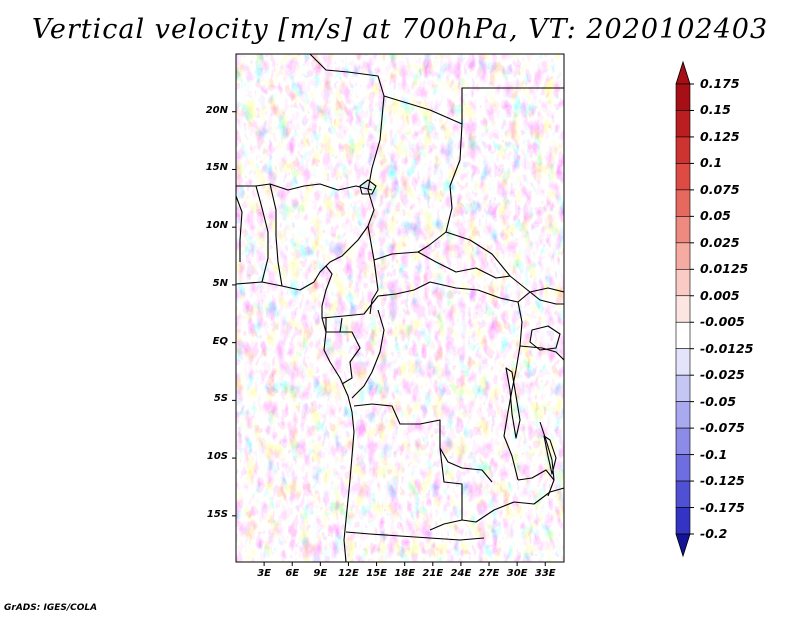  I want to click on border-libya-egypt, so click(512, 105).